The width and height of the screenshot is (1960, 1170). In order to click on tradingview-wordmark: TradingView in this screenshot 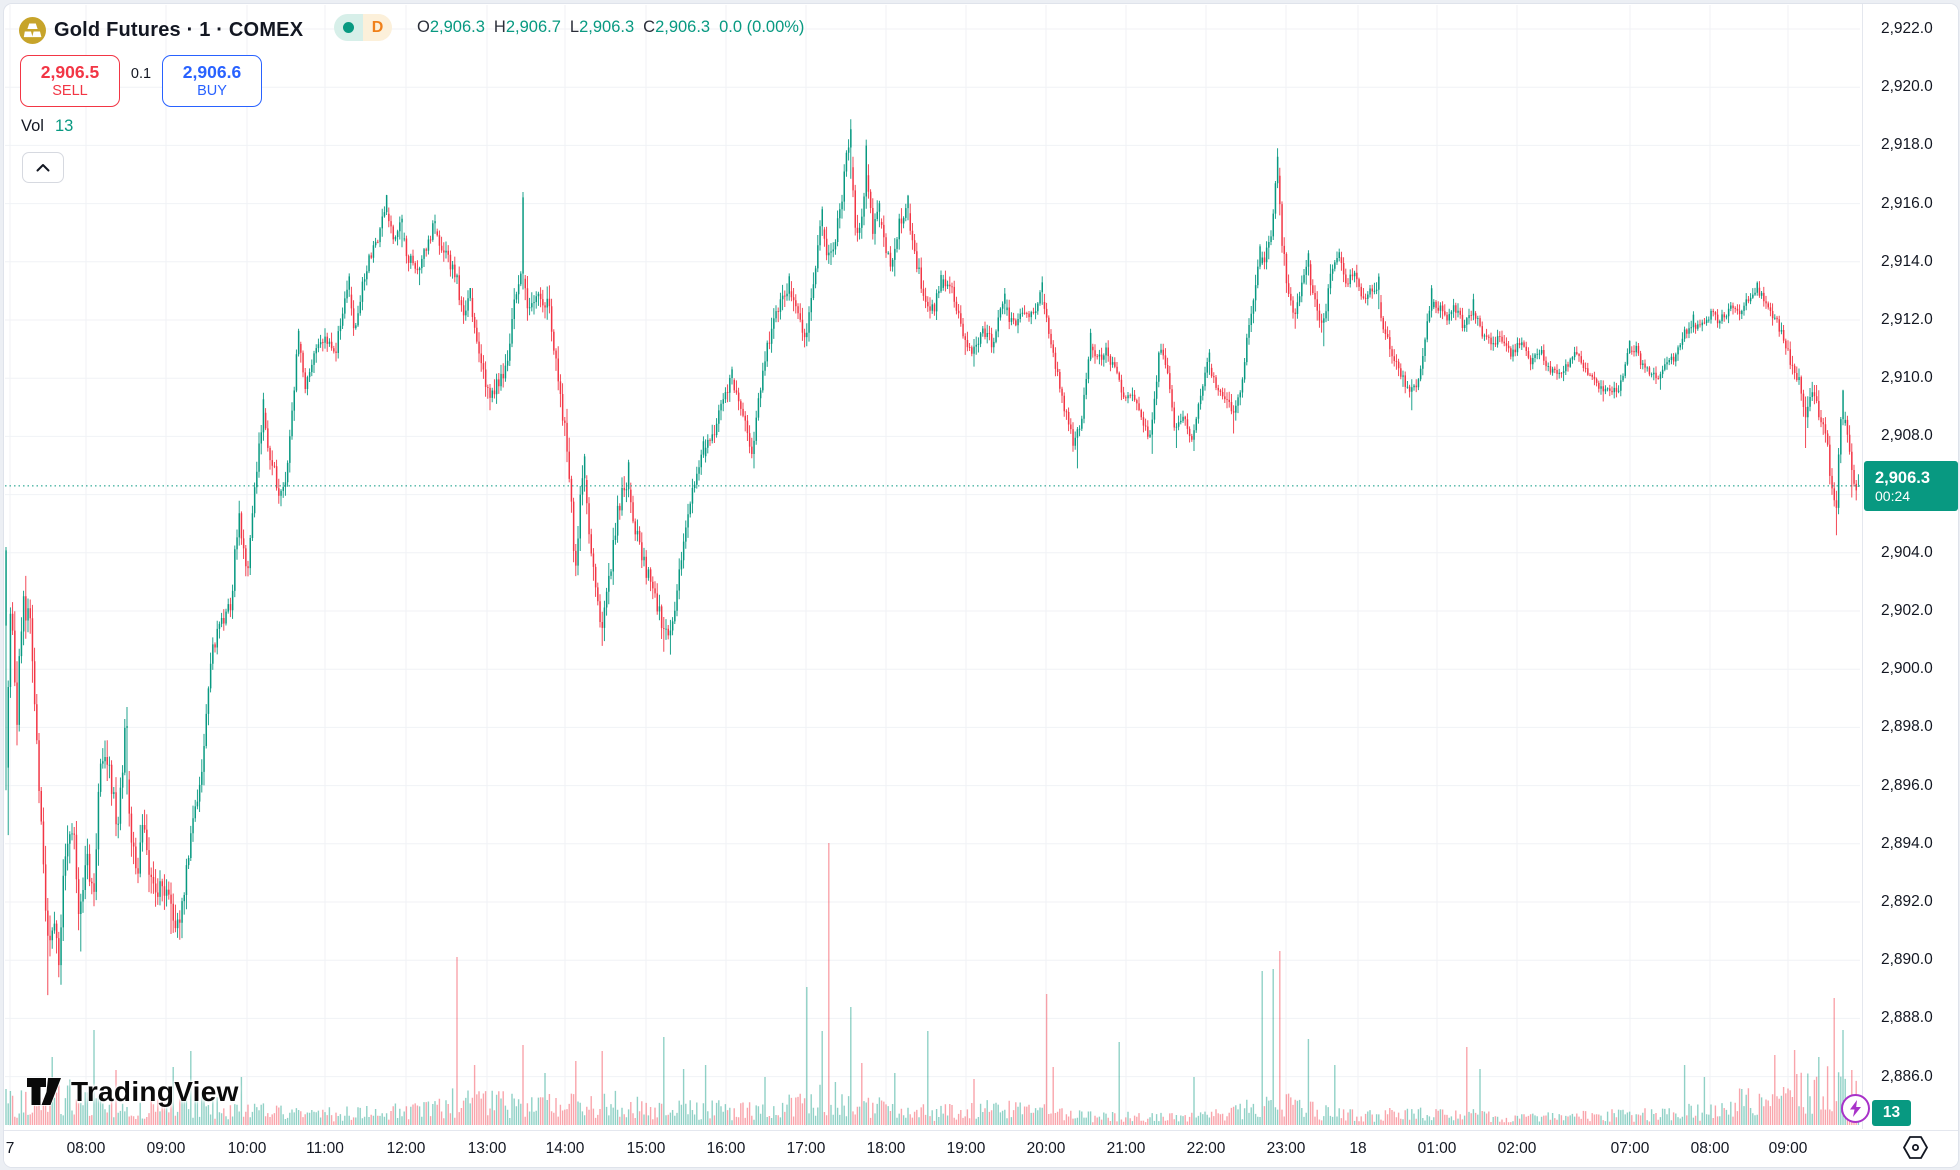, I will do `click(155, 1091)`.